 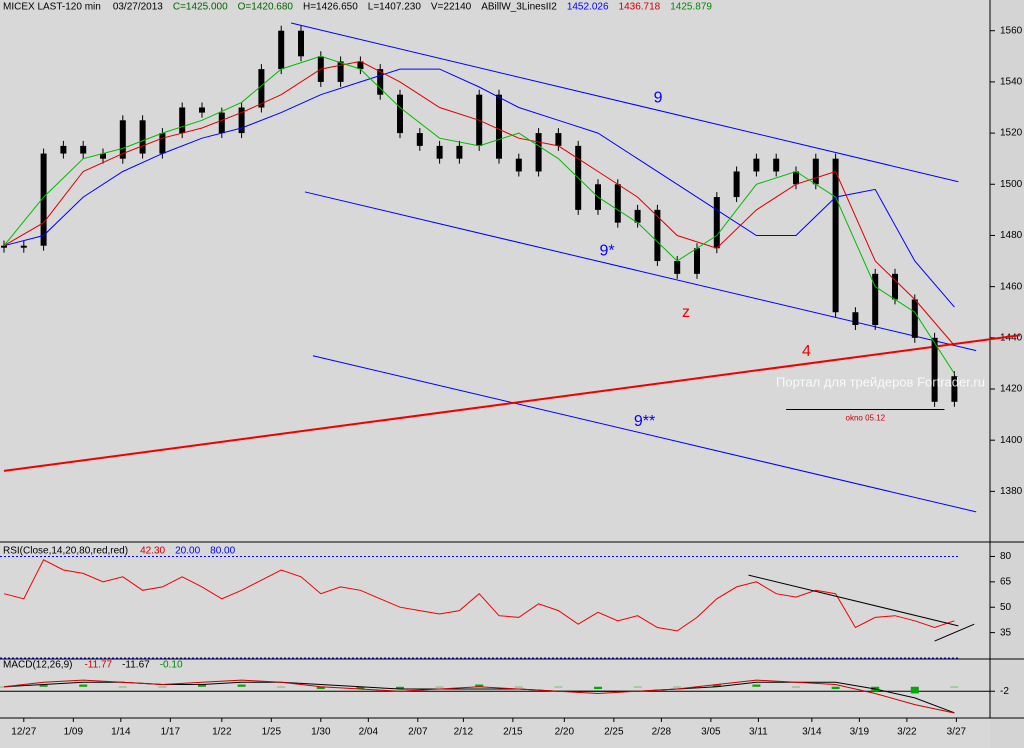 I want to click on annotation: z, so click(x=686, y=312).